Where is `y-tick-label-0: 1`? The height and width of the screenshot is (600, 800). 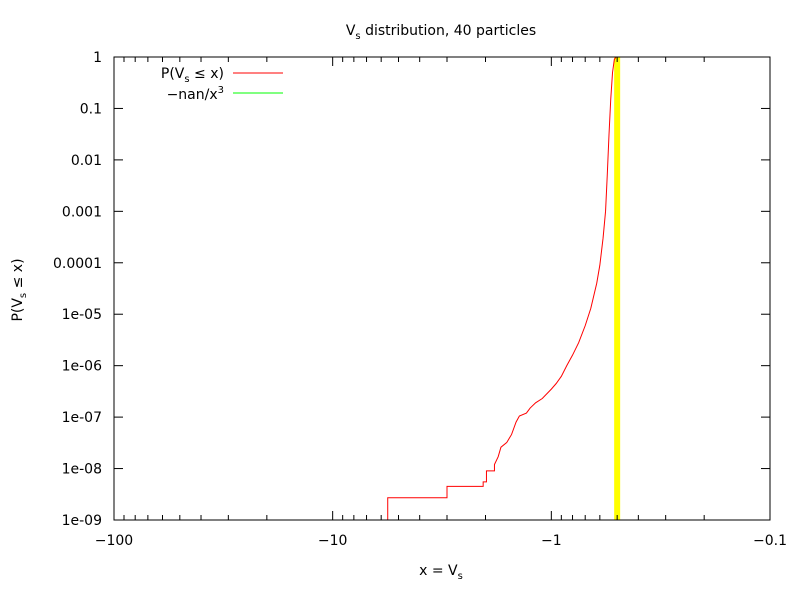
y-tick-label-0: 1 is located at coordinates (97, 58).